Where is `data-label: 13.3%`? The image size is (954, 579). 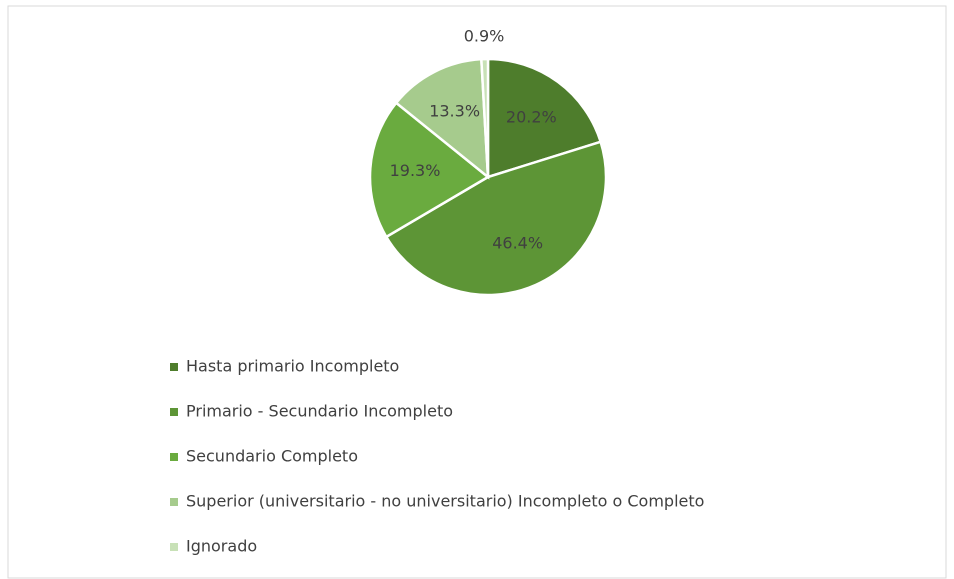 data-label: 13.3% is located at coordinates (454, 110).